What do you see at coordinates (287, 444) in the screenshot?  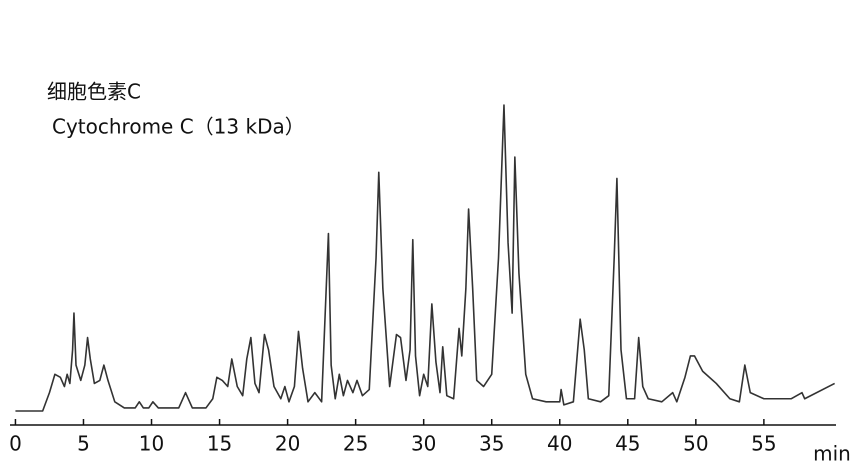 I see `x-tick-label: 20` at bounding box center [287, 444].